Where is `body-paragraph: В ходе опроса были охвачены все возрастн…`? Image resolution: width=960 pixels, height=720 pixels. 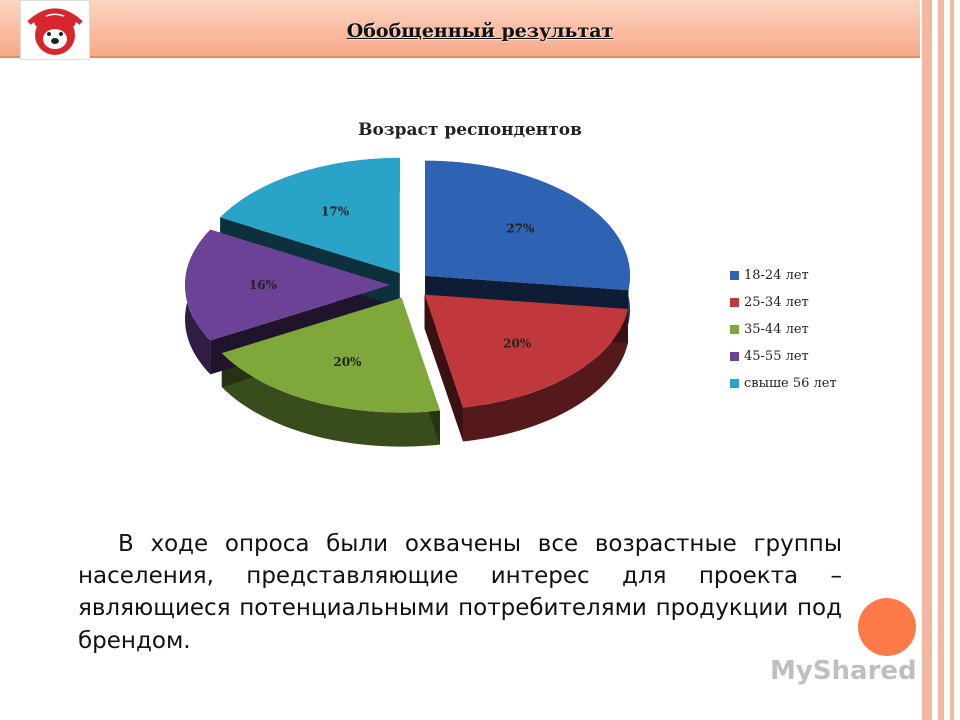 body-paragraph: В ходе опроса были охвачены все возрастн… is located at coordinates (460, 592).